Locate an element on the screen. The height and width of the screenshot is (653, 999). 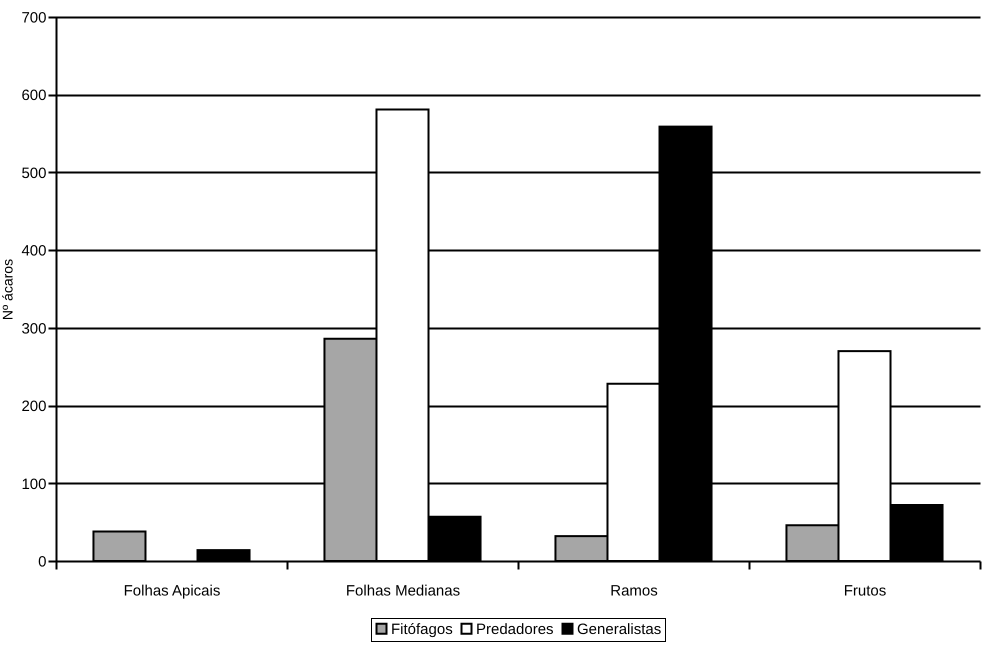
y-tick-label: 400 is located at coordinates (33, 251).